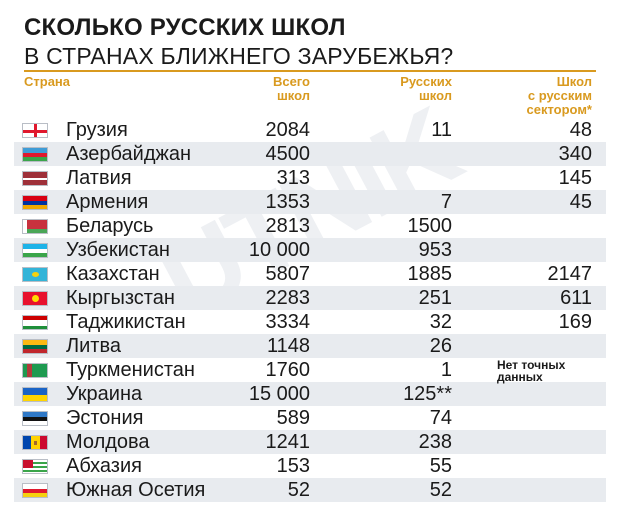 This screenshot has height=506, width=620. Describe the element at coordinates (440, 490) in the screenshot. I see `russian-schools-value: 52` at that location.